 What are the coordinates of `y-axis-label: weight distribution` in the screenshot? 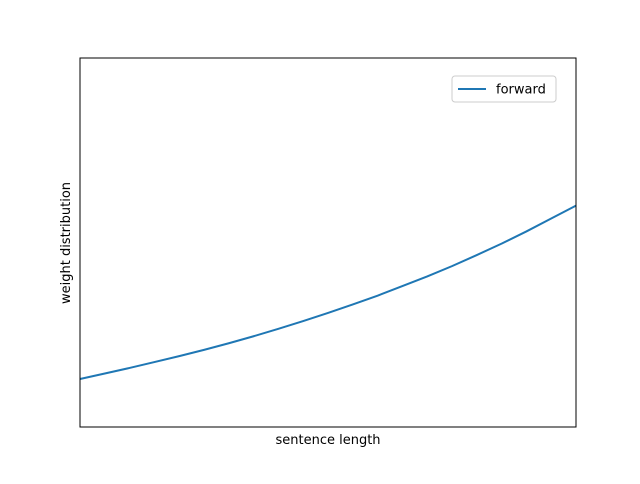 It's located at (66, 243).